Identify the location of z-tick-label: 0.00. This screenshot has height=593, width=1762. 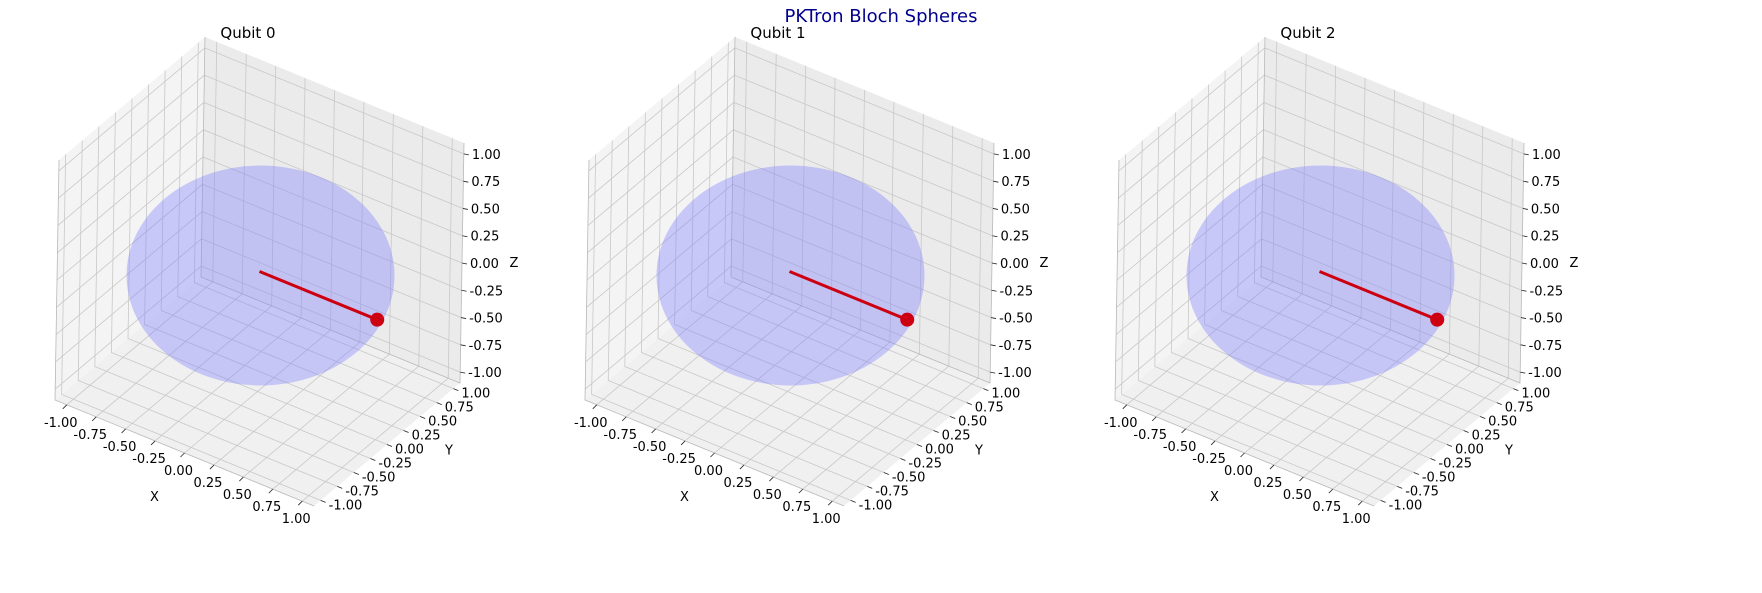
(484, 264).